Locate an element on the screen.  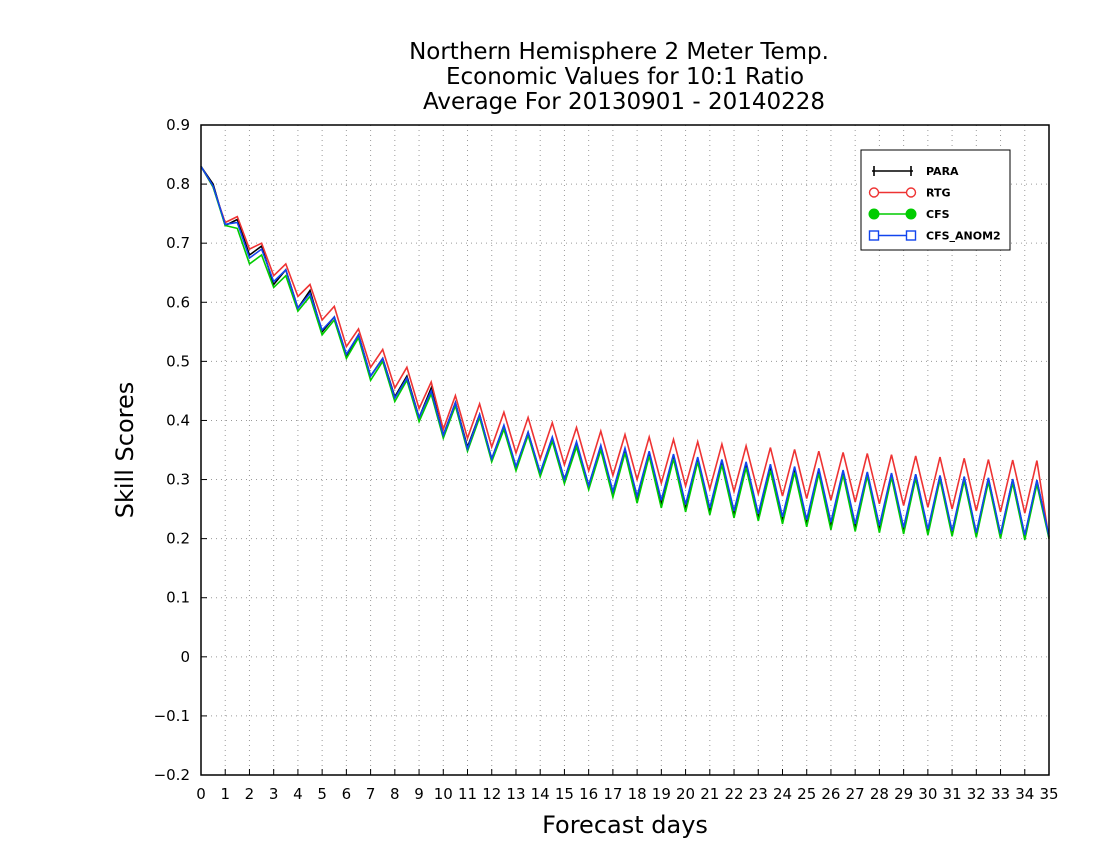
legend-item-cfs: CFS is located at coordinates (909, 214).